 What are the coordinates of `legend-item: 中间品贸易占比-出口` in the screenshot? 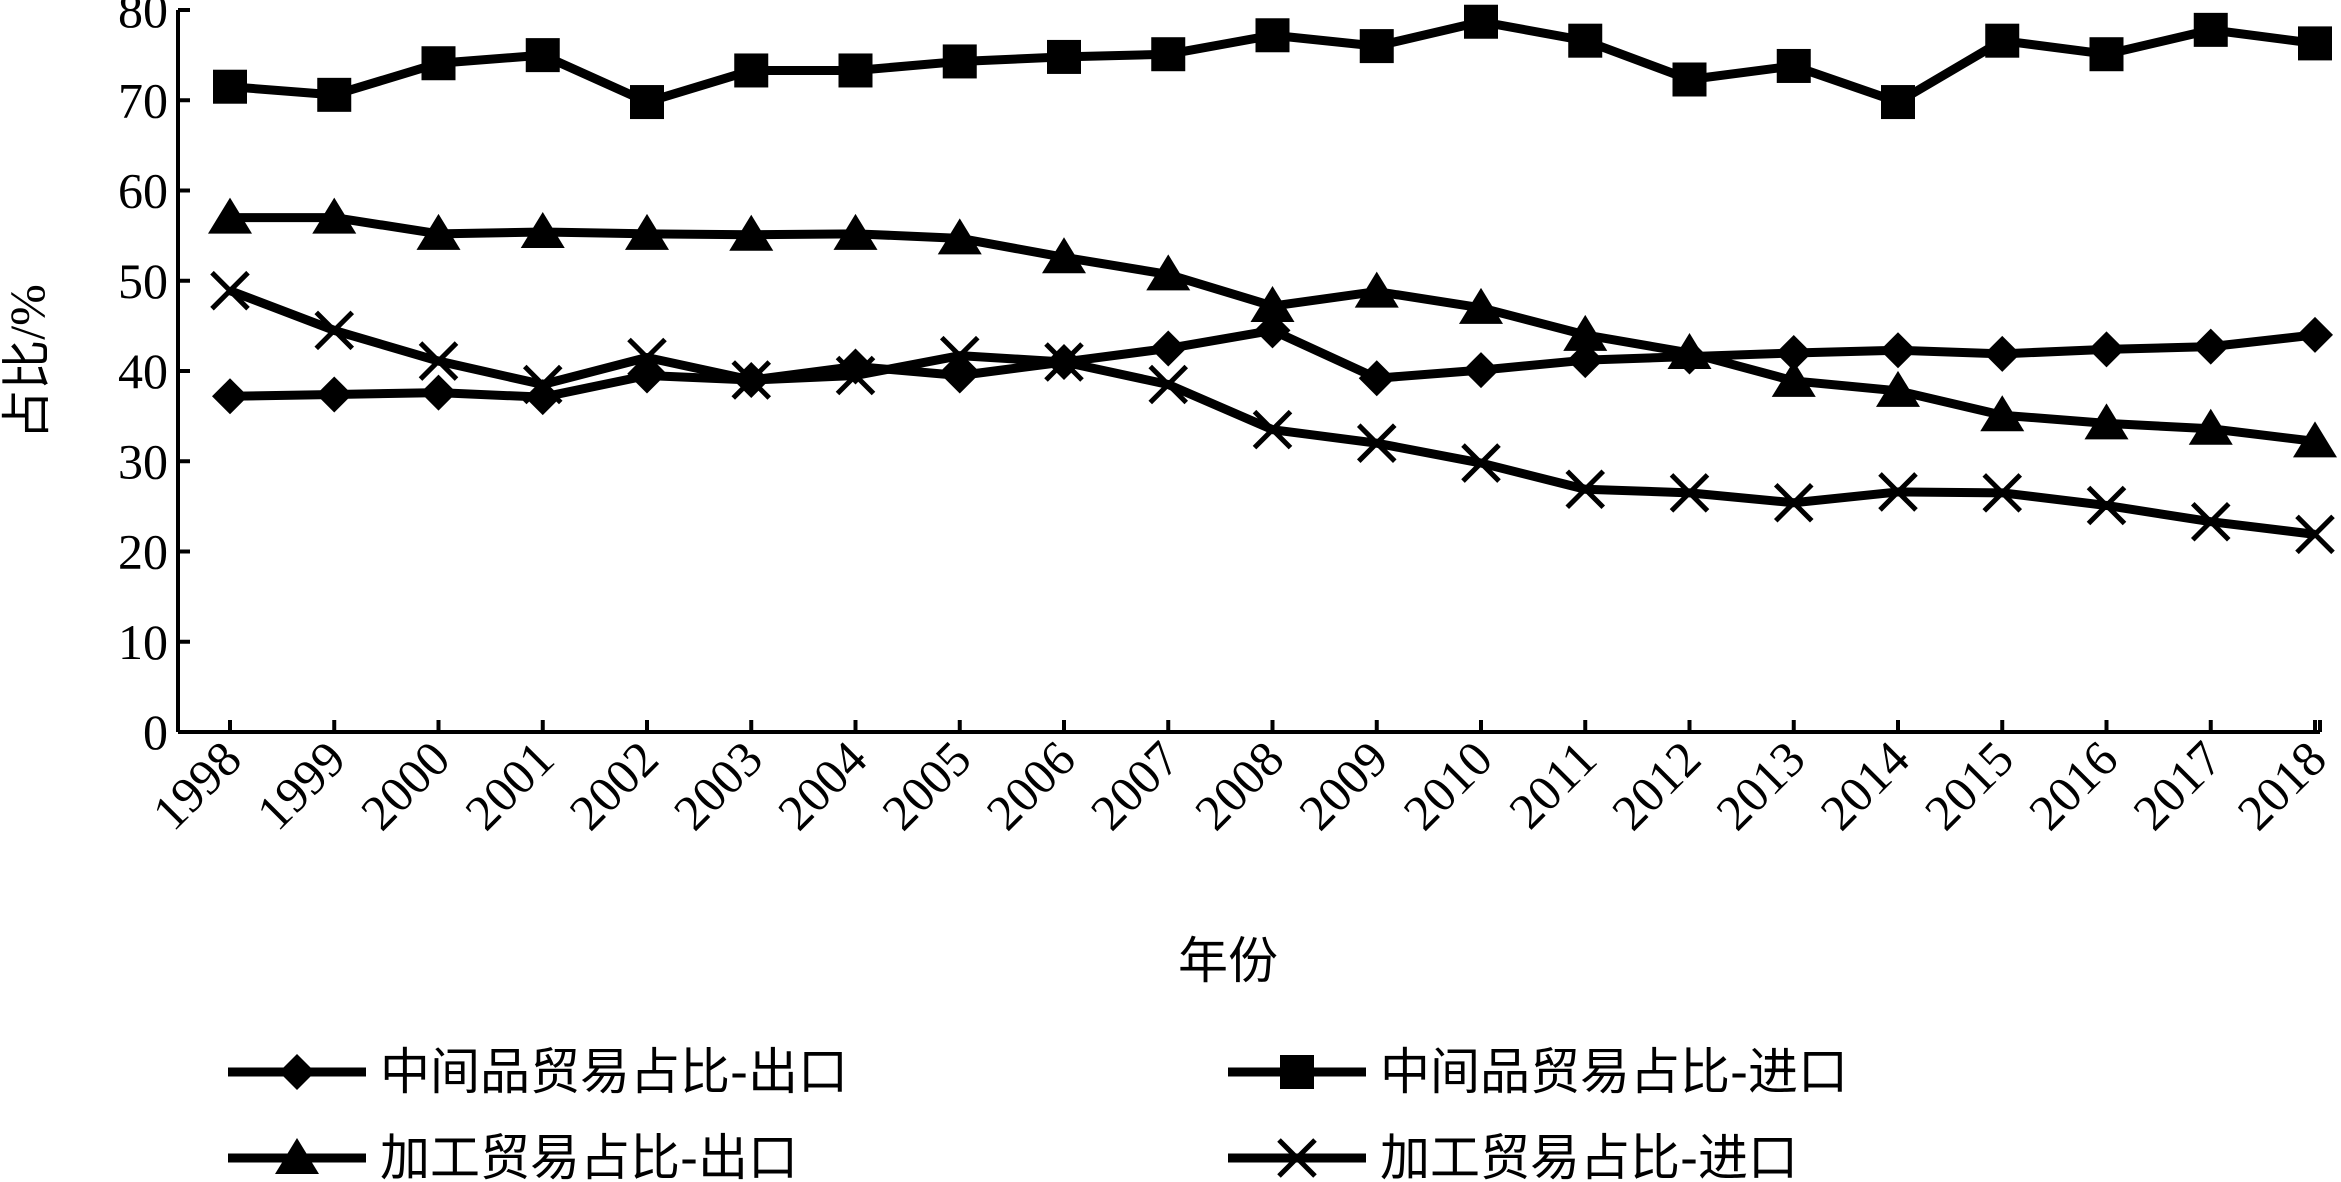 It's located at (538, 1072).